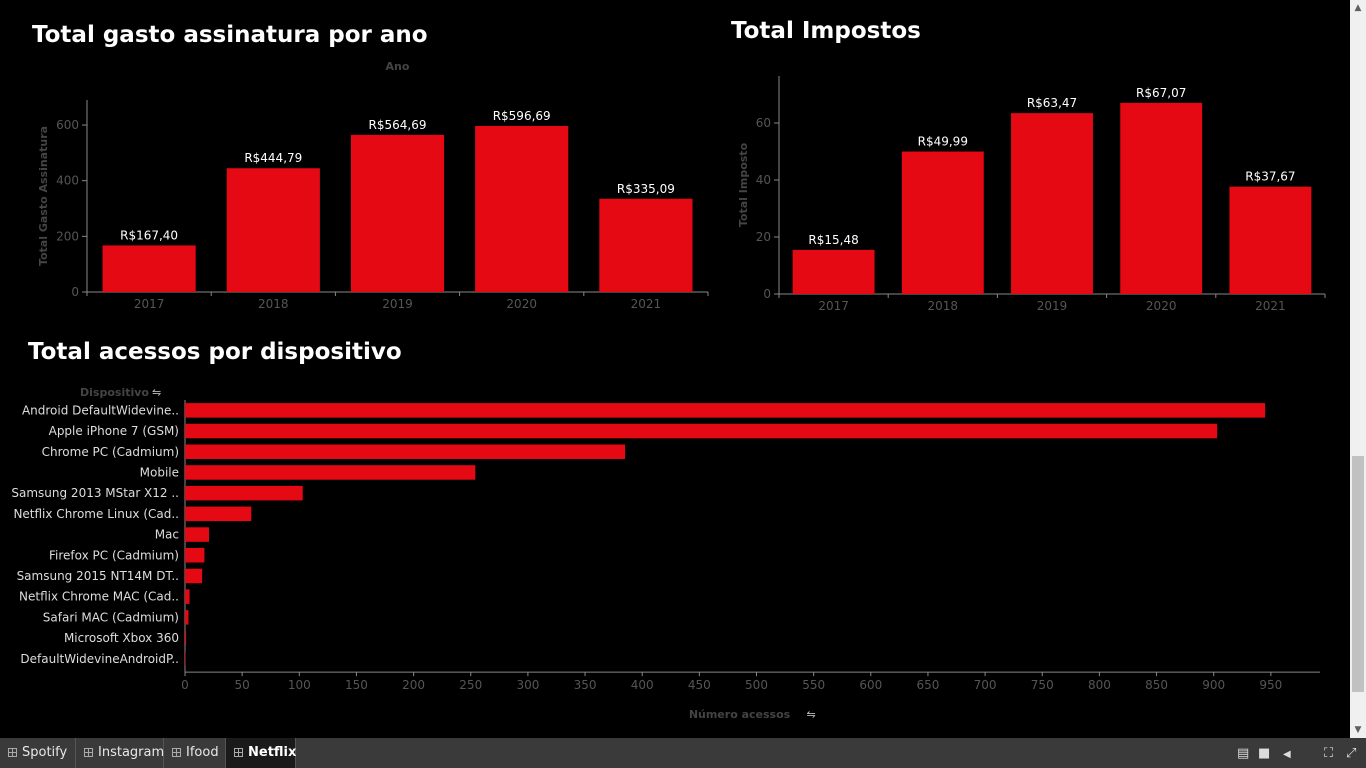 Image resolution: width=1366 pixels, height=768 pixels. I want to click on previous-sheet-icon: ◀, so click(1287, 754).